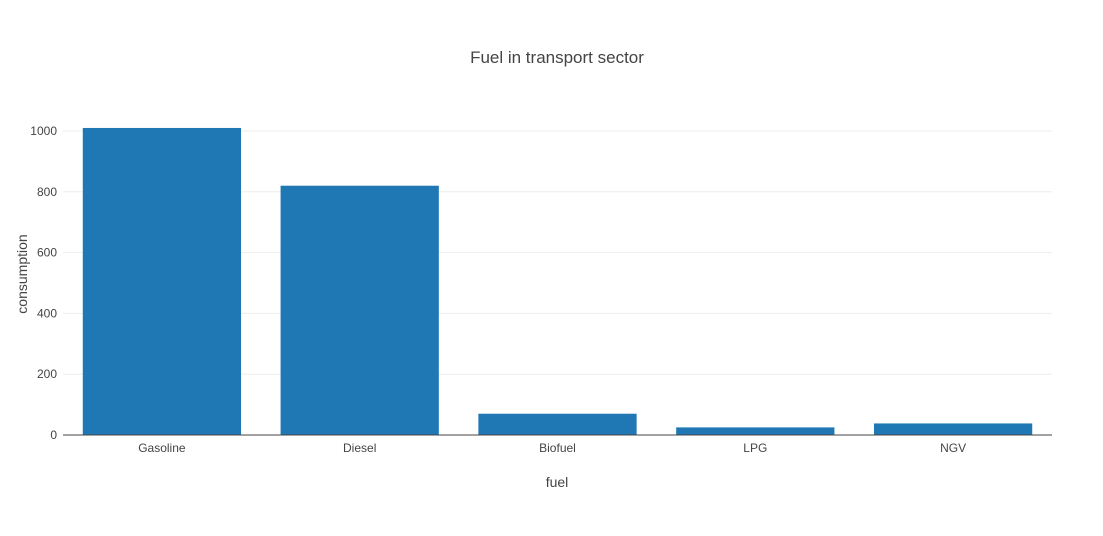  I want to click on y-tick-label: 400, so click(47, 313).